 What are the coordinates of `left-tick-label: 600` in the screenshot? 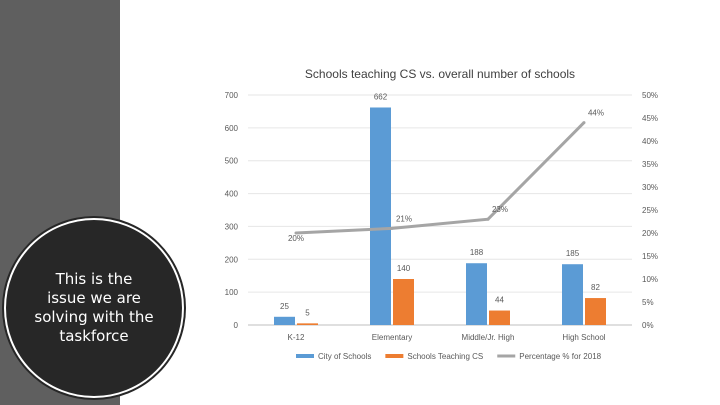 It's located at (232, 128).